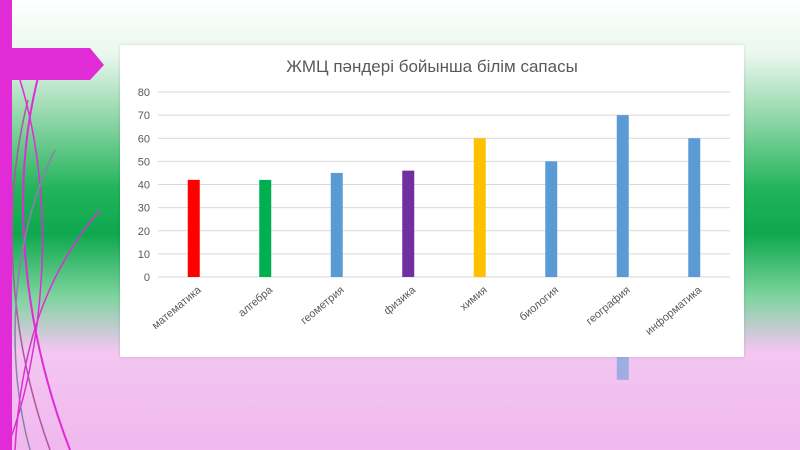 The width and height of the screenshot is (800, 450). I want to click on x-category-label: химия, so click(474, 298).